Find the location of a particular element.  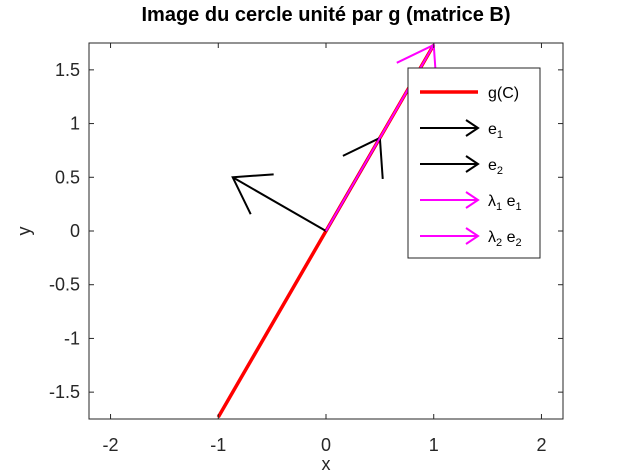

x-axis-label: x is located at coordinates (326, 463).